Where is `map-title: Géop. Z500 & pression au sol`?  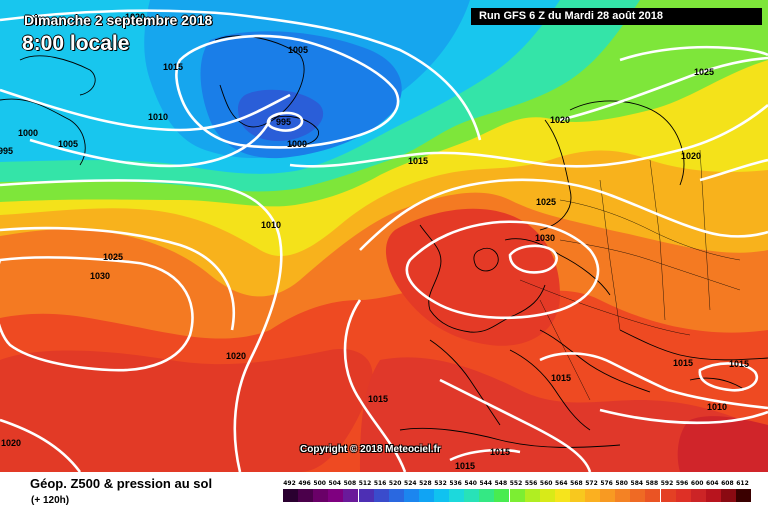
map-title: Géop. Z500 & pression au sol is located at coordinates (121, 483).